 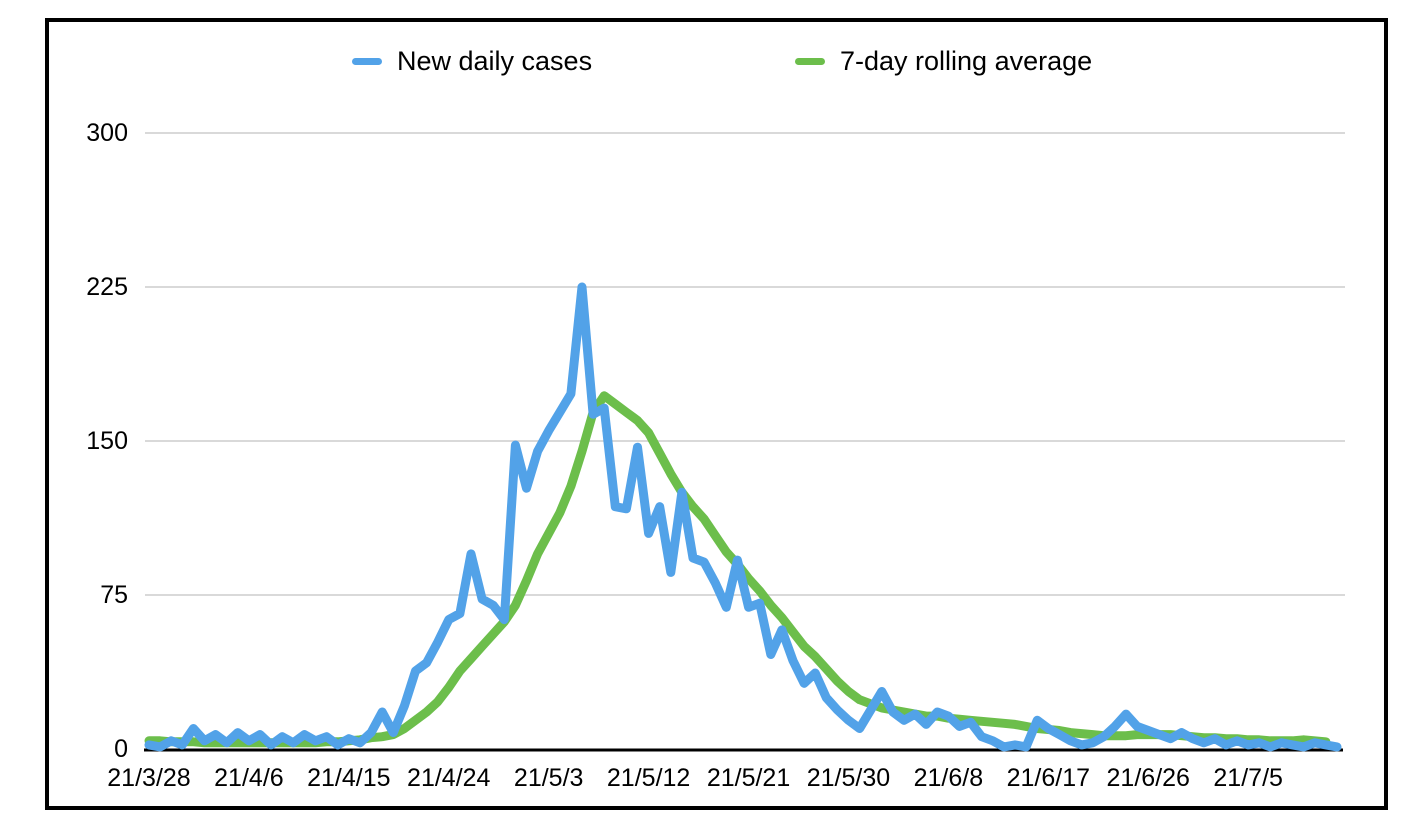 What do you see at coordinates (1148, 778) in the screenshot?
I see `x-tick-label-21-6-26: 21/6/26` at bounding box center [1148, 778].